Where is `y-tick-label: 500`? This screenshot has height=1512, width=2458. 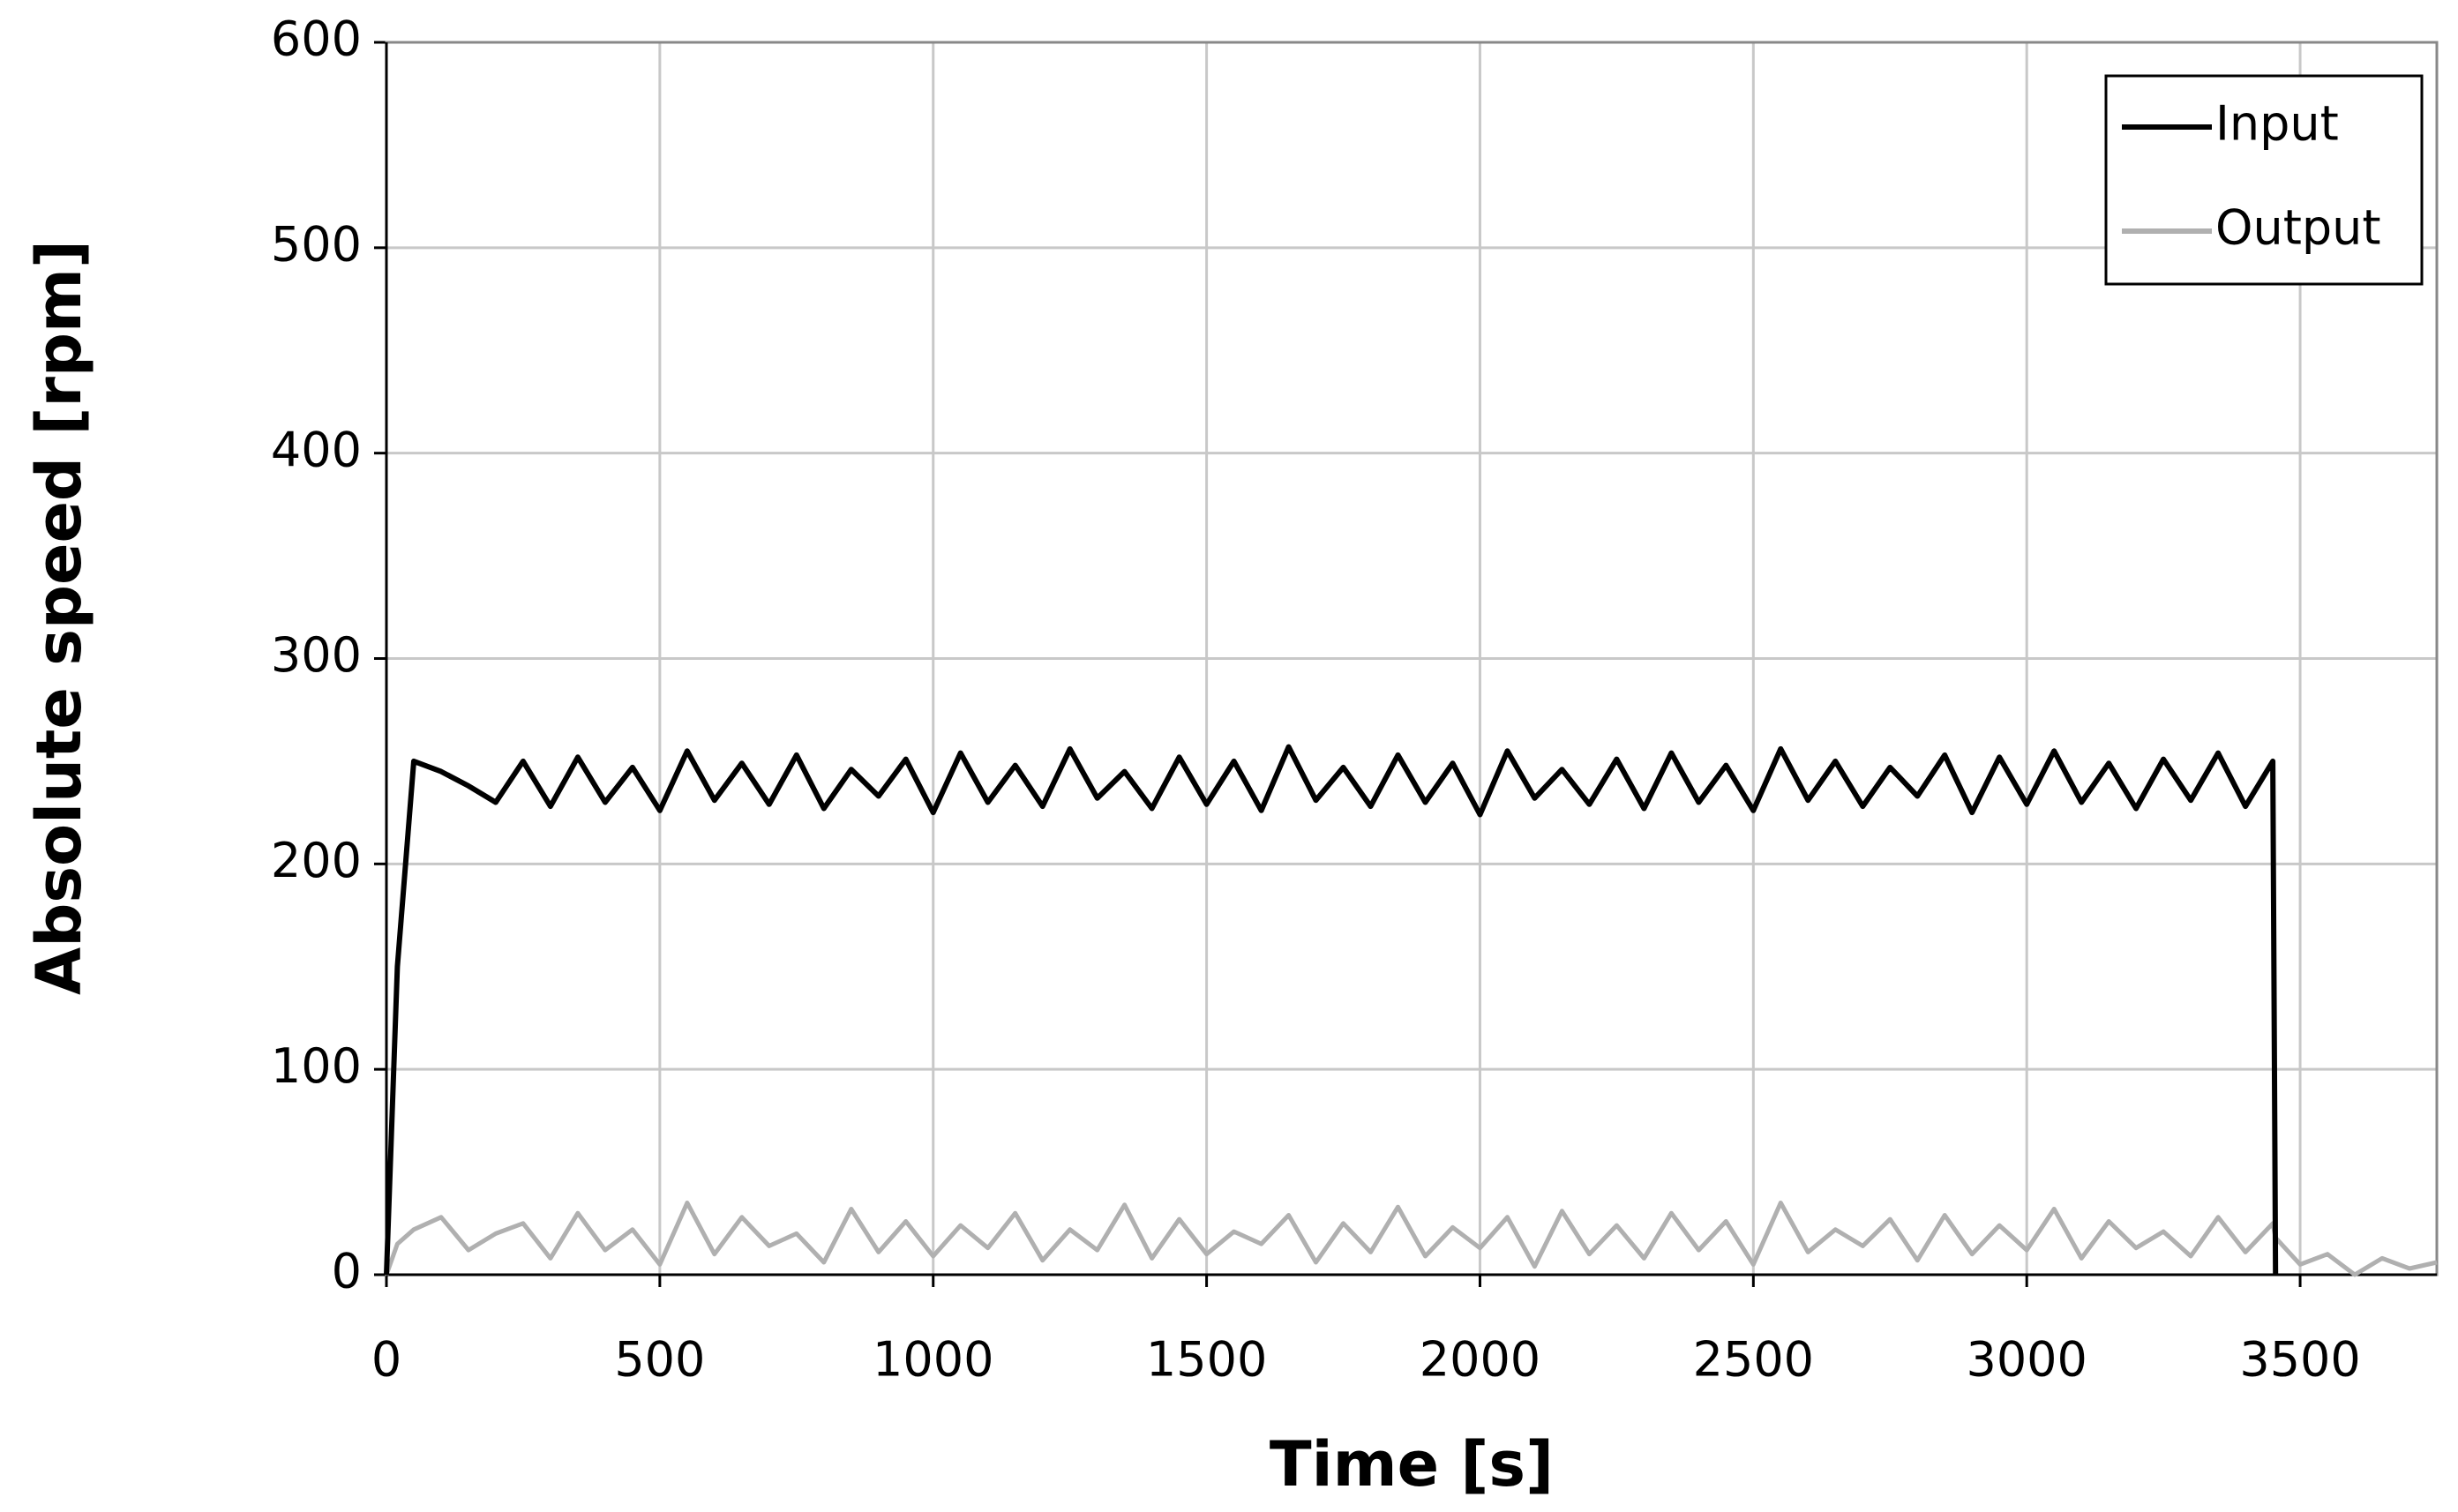
y-tick-label: 500 is located at coordinates (316, 244).